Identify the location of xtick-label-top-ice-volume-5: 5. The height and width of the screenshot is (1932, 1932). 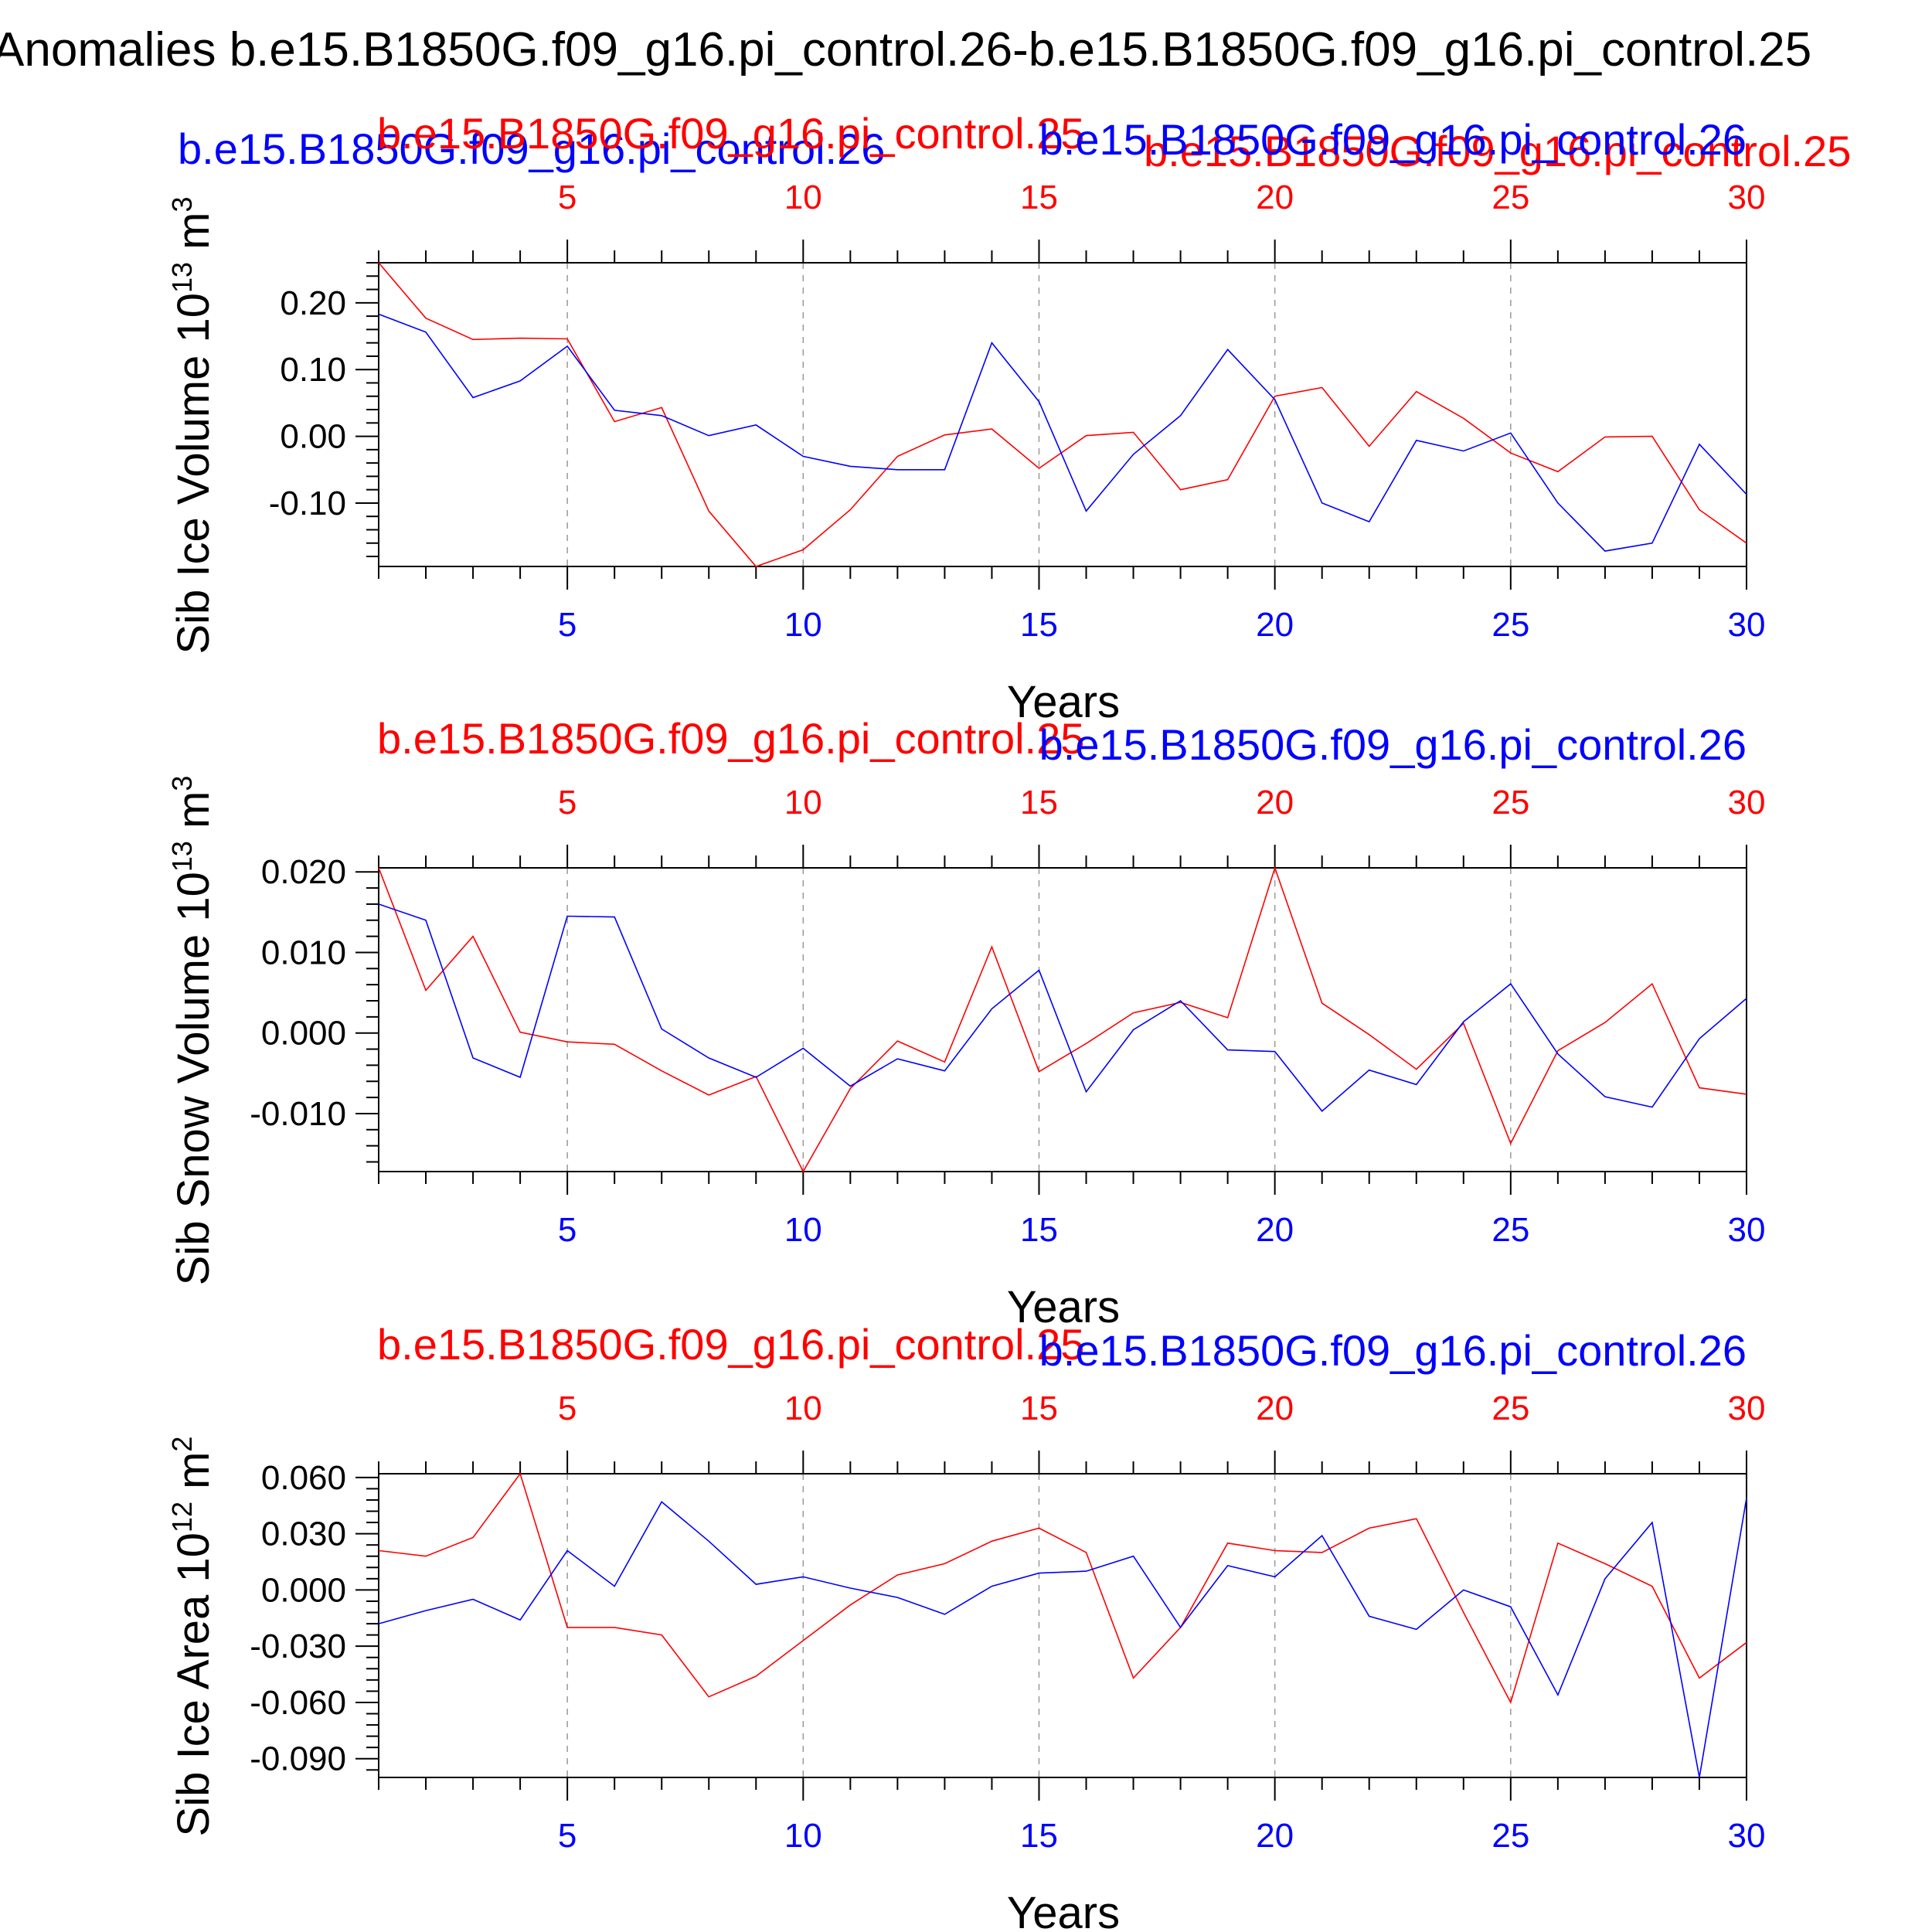
(567, 198).